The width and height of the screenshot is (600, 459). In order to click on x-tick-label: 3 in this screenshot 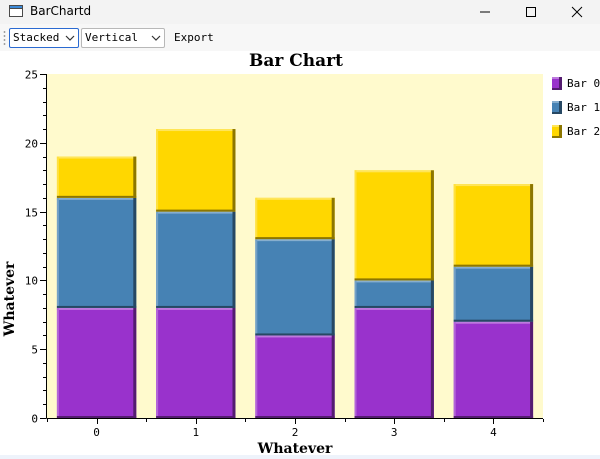, I will do `click(394, 432)`.